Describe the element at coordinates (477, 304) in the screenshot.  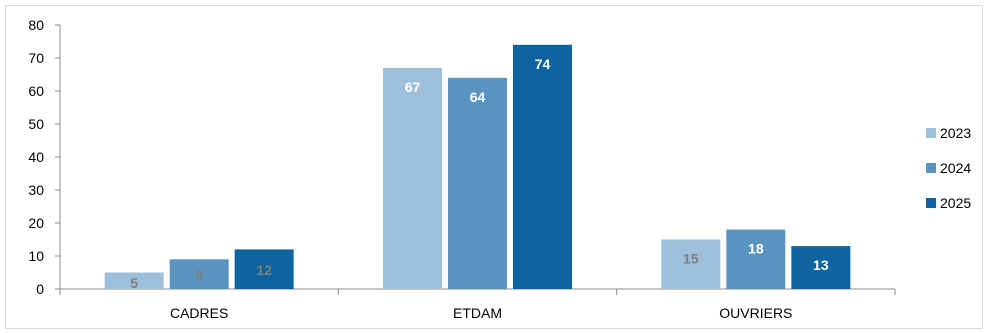
I see `x-axis: CADRES ETDAM OUVRIERS` at that location.